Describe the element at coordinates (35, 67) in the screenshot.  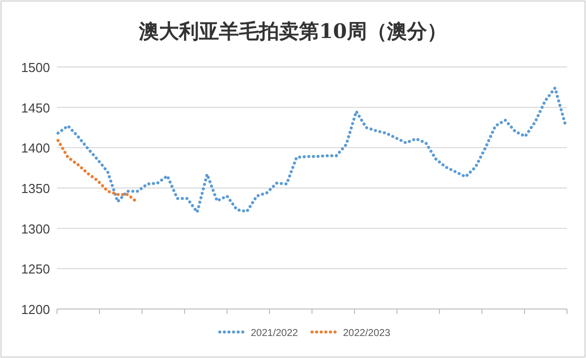
I see `y-tick-label: 1500` at that location.